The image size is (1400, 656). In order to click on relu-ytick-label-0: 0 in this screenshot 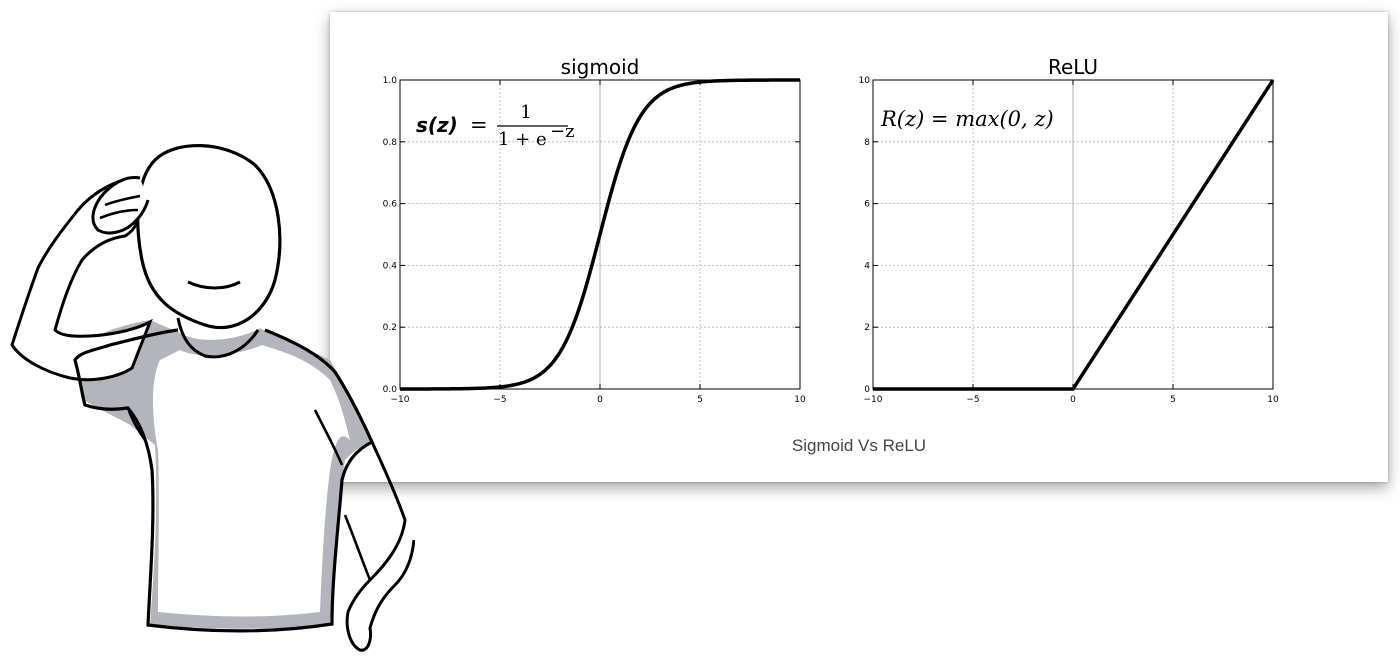, I will do `click(867, 390)`.